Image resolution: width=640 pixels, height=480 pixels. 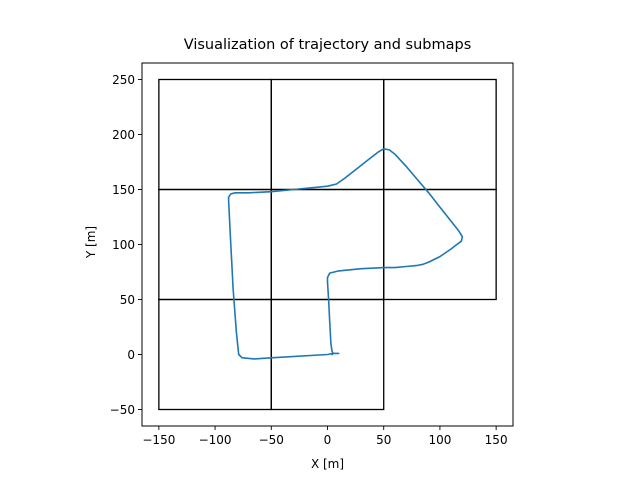 What do you see at coordinates (123, 135) in the screenshot?
I see `y-tick-label: 200` at bounding box center [123, 135].